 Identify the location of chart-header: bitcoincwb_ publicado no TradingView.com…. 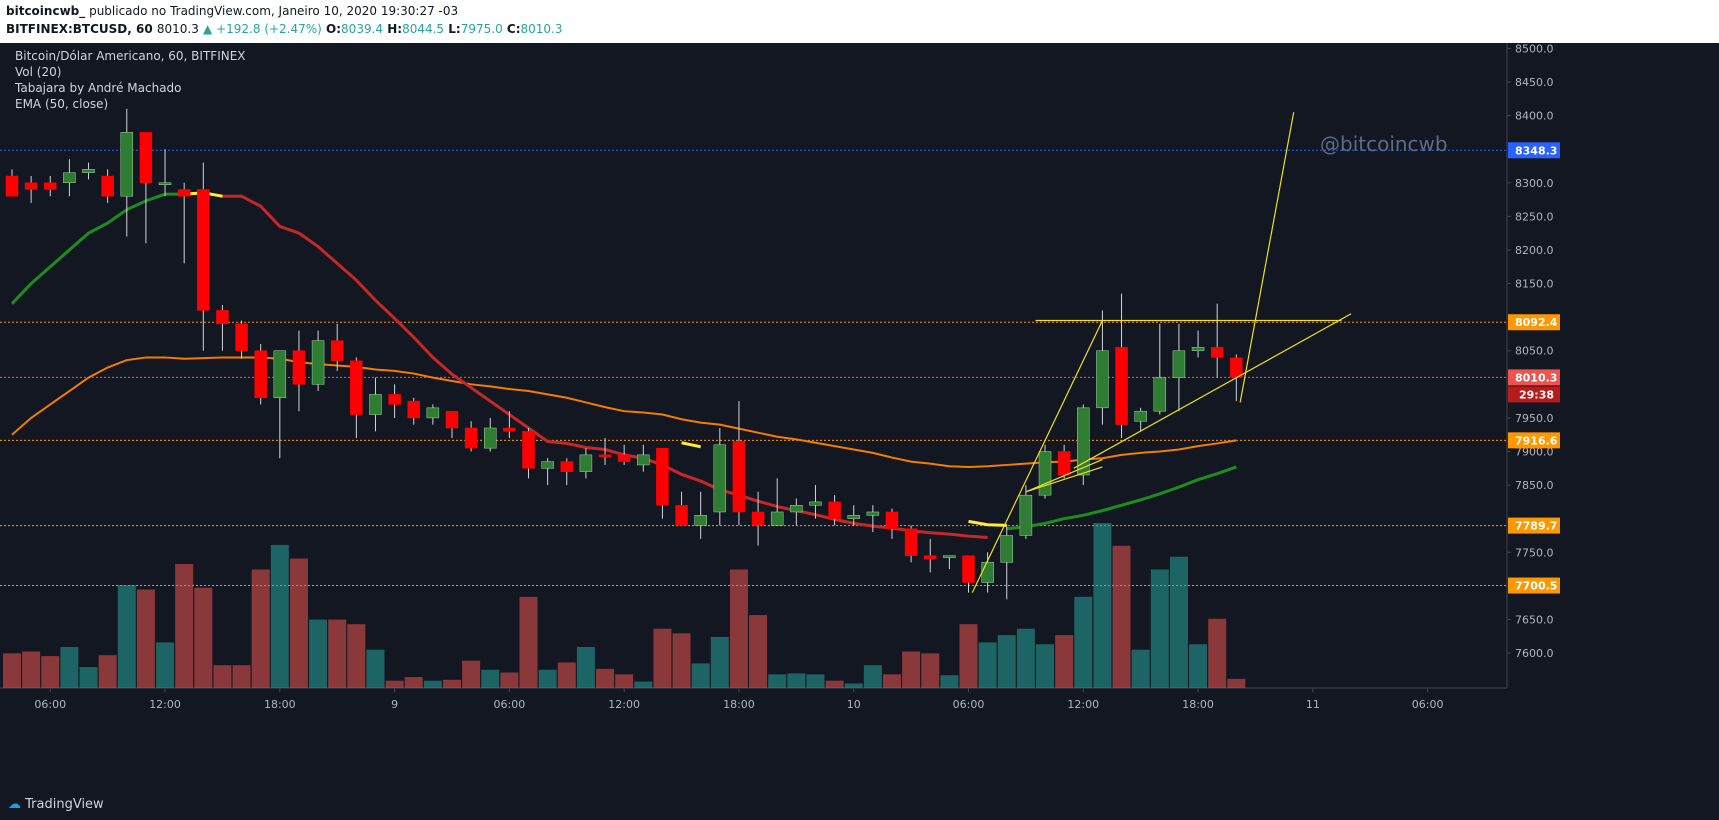
(859, 21).